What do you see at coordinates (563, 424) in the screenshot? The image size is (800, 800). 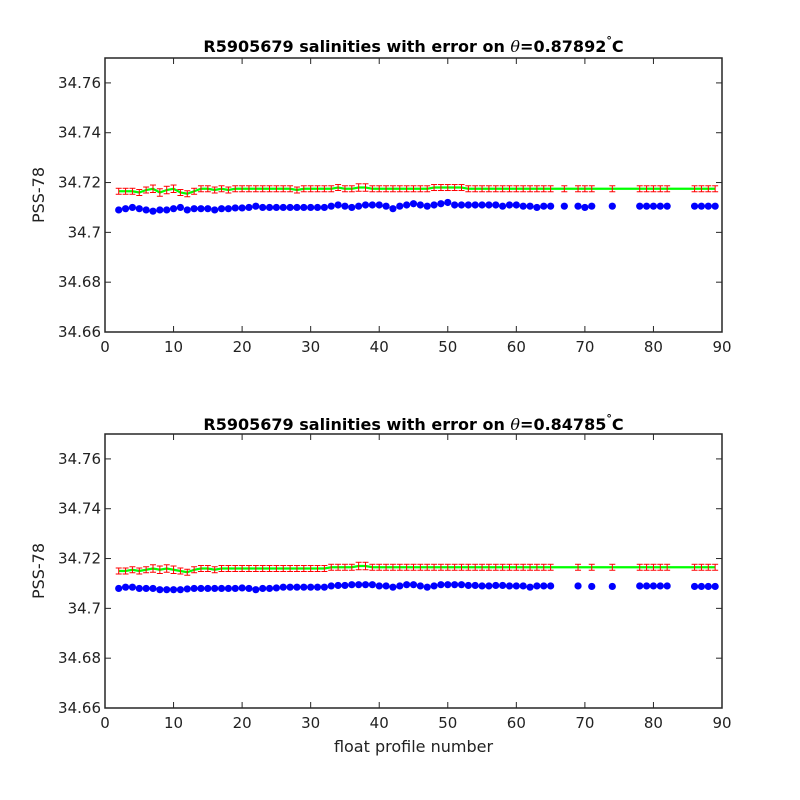 I see `title-value: =0.84785` at bounding box center [563, 424].